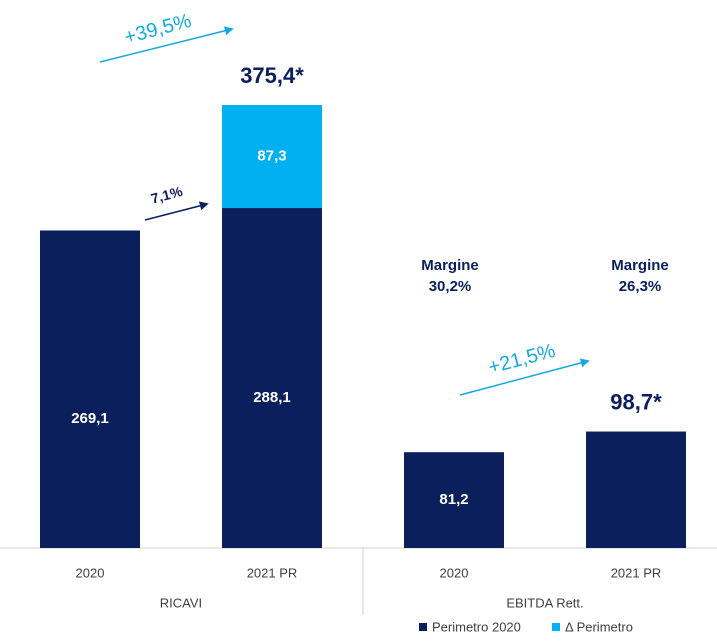 The image size is (717, 642). I want to click on group-label: RICAVI, so click(181, 602).